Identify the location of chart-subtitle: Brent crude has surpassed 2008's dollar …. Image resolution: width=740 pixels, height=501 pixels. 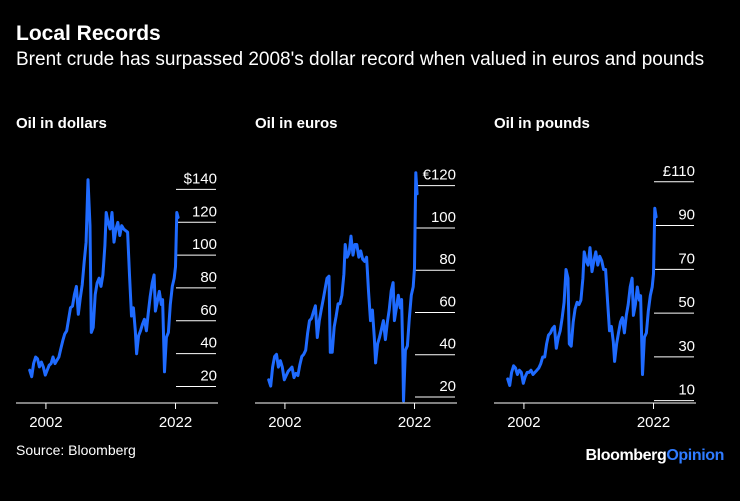
(360, 59).